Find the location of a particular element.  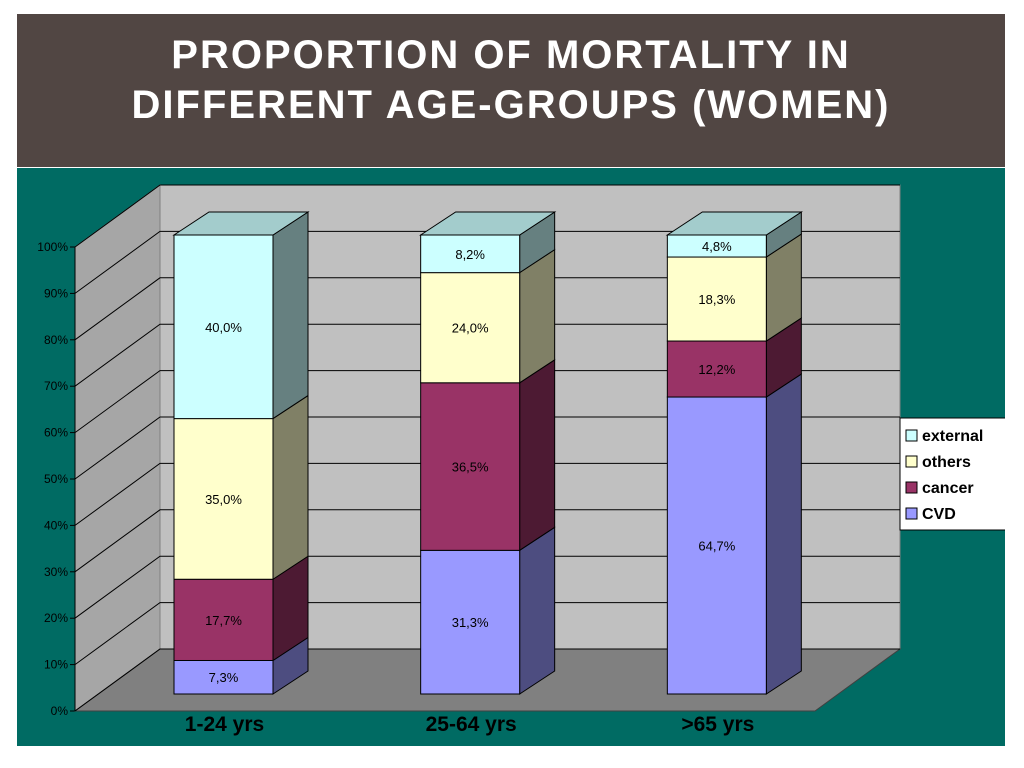

y-tick-label: 70% is located at coordinates (56, 386).